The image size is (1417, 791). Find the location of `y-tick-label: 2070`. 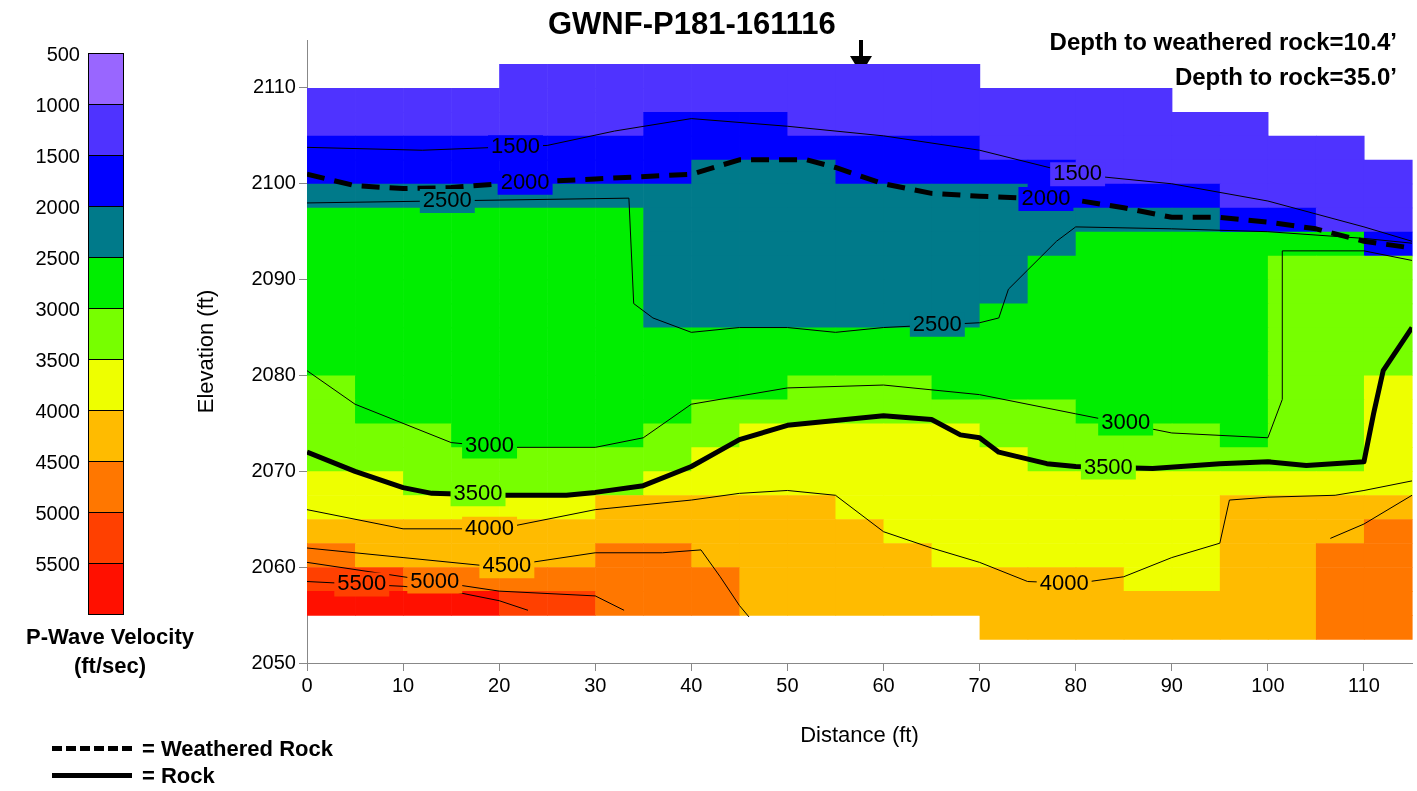

y-tick-label: 2070 is located at coordinates (273, 469).